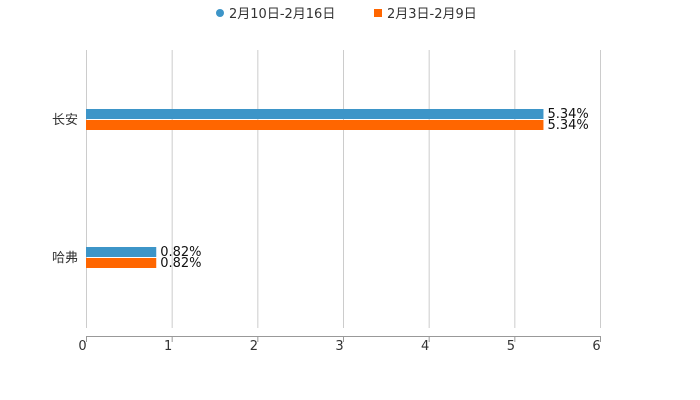 This screenshot has width=700, height=400. Describe the element at coordinates (596, 346) in the screenshot. I see `x-tick-label: 6` at that location.